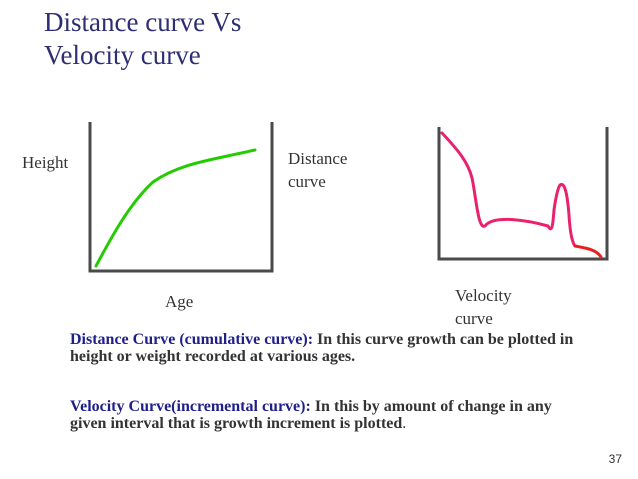 The image size is (638, 479). Describe the element at coordinates (508, 189) in the screenshot. I see `velocity-curve-line` at that location.